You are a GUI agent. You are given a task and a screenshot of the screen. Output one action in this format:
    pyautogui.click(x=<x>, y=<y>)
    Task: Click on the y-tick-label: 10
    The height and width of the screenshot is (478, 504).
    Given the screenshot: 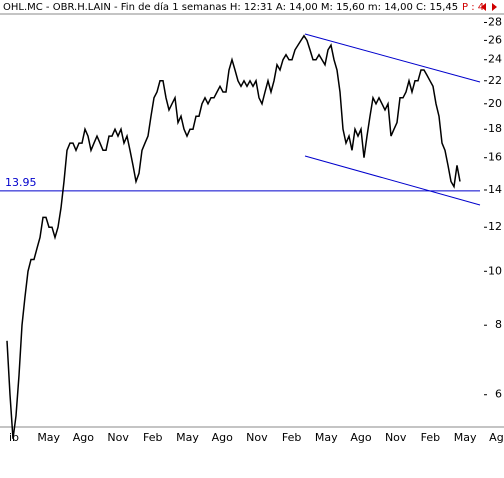 What is the action you would take?
    pyautogui.click(x=495, y=270)
    